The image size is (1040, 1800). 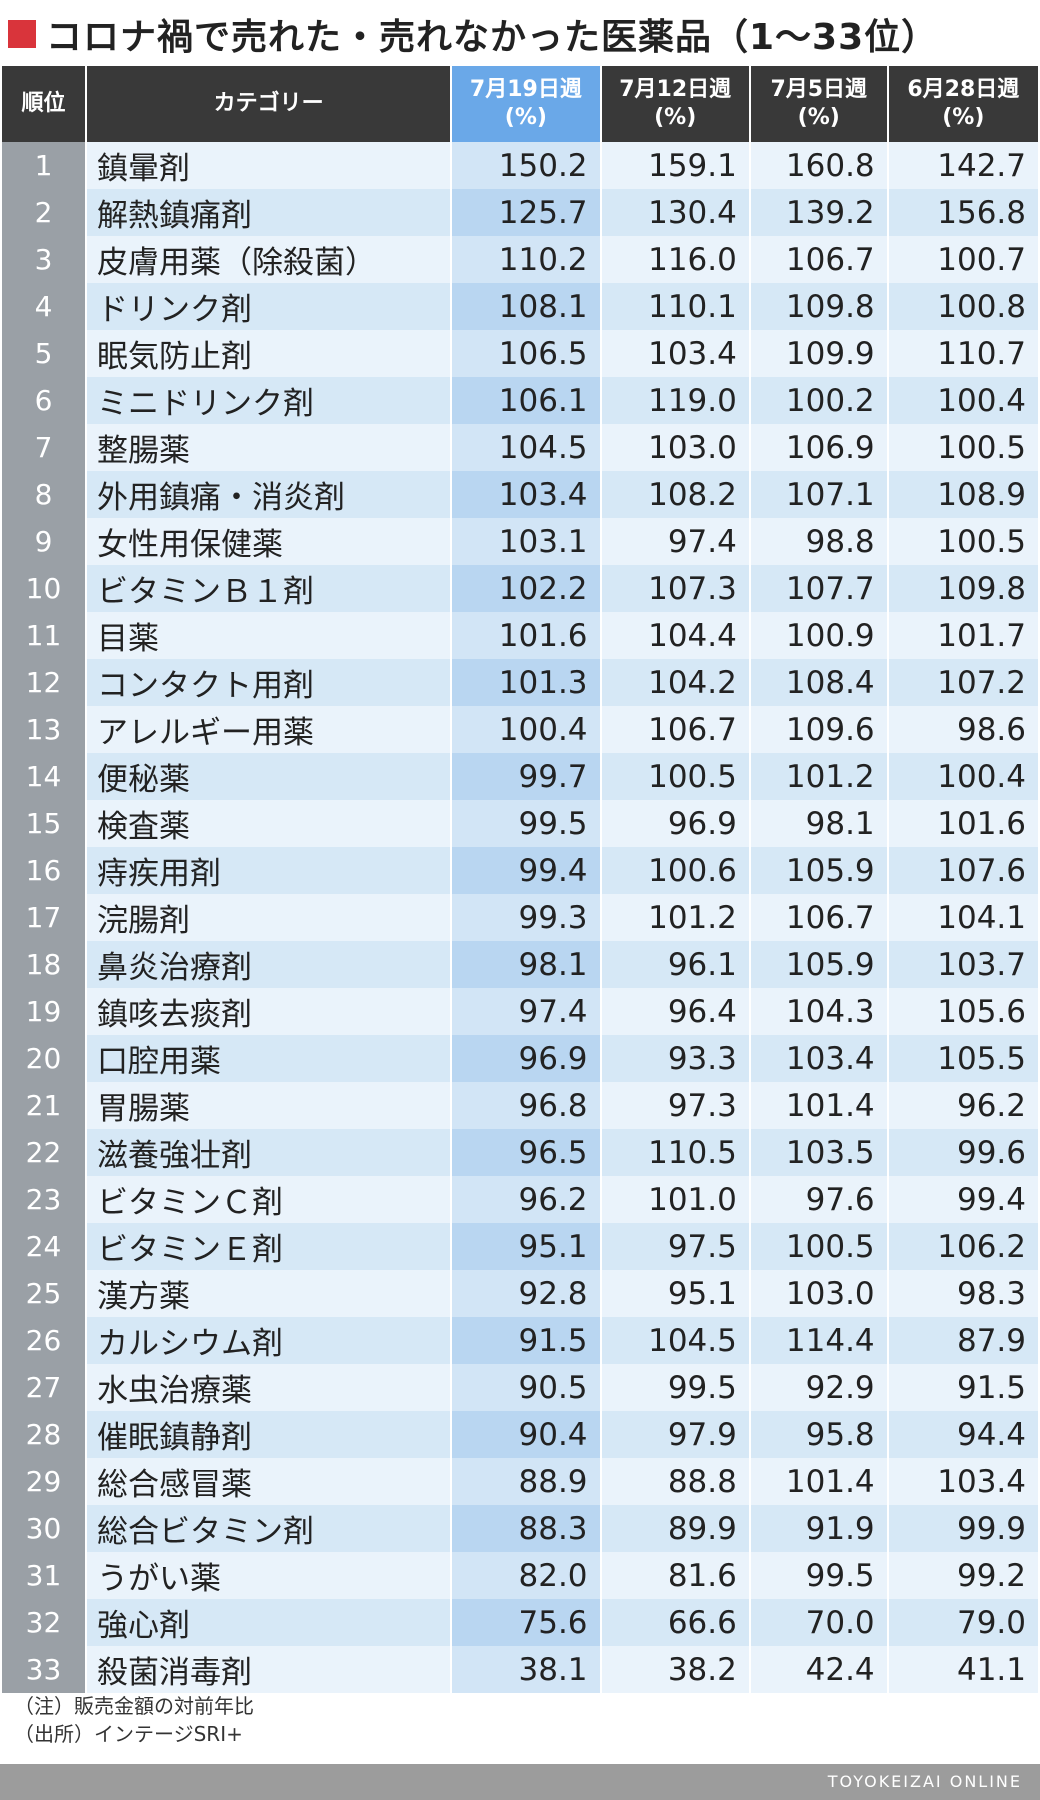 I want to click on table-row: 29 総合感冒薬 88.9 88.8 101.4 103.4, so click(x=520, y=1481).